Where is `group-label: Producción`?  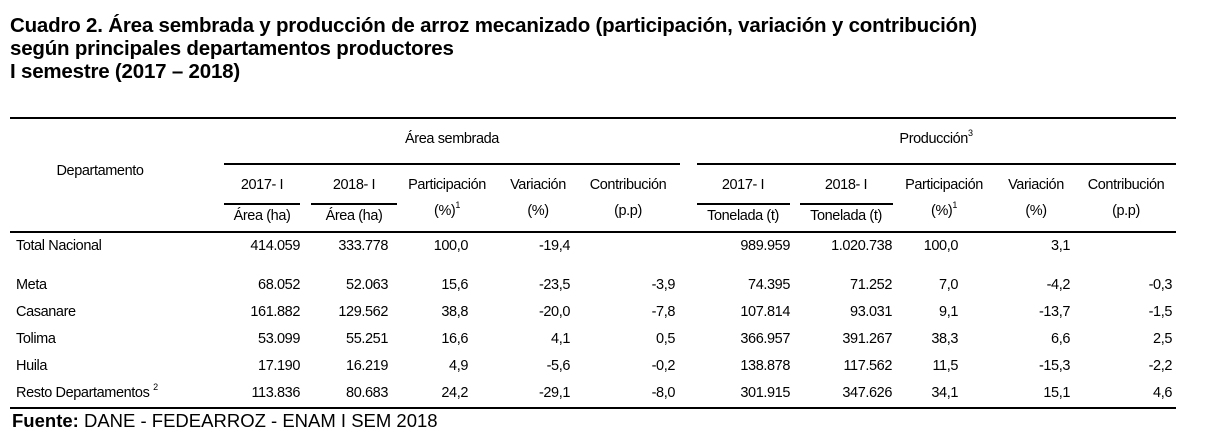 group-label: Producción is located at coordinates (933, 139).